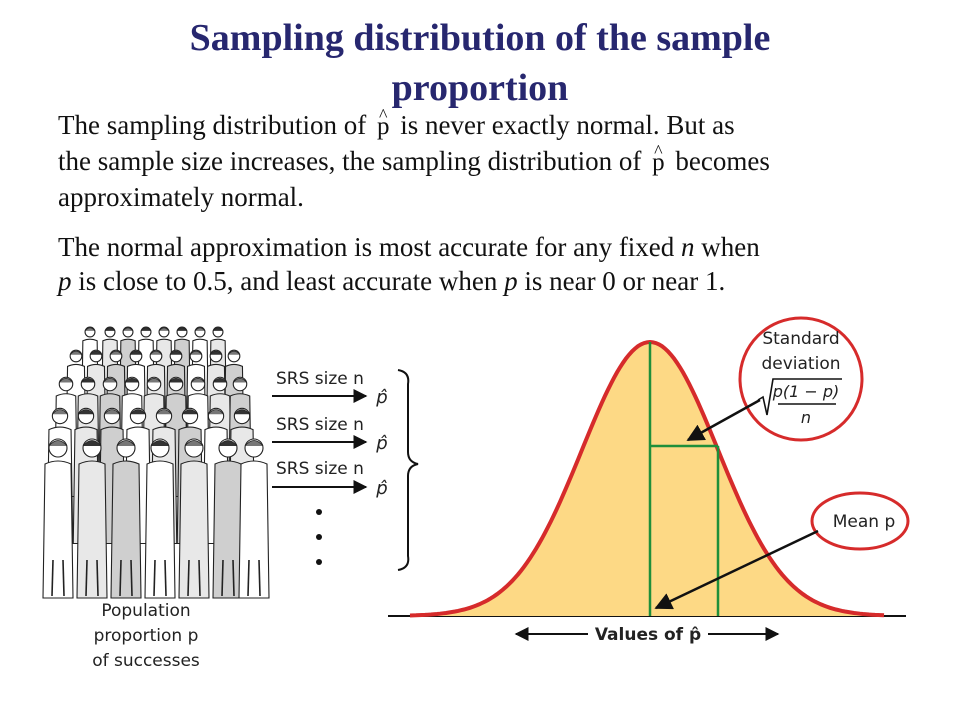 The image size is (960, 720). What do you see at coordinates (736, 569) in the screenshot?
I see `mean-callout-arrow` at bounding box center [736, 569].